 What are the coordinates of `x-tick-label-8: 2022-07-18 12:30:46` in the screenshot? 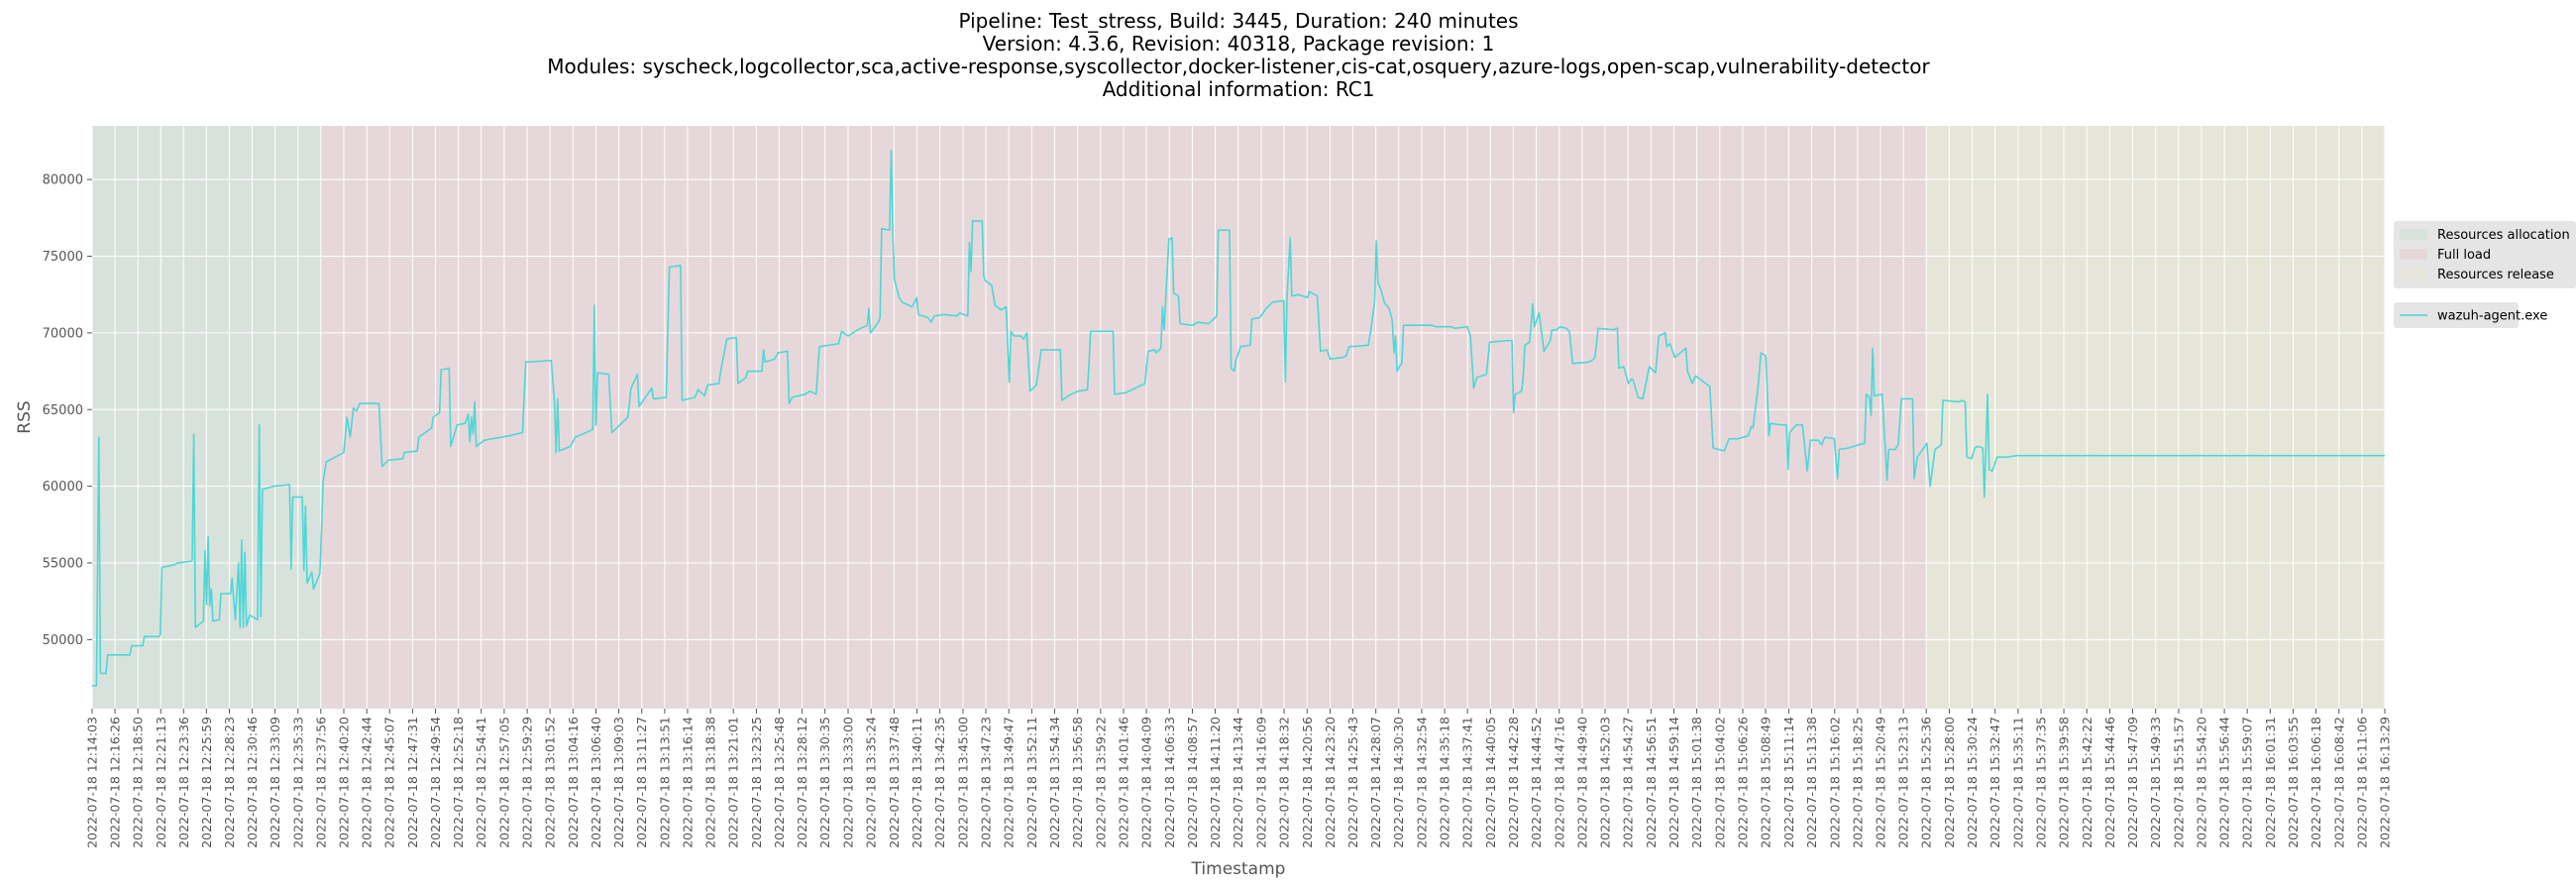 It's located at (252, 782).